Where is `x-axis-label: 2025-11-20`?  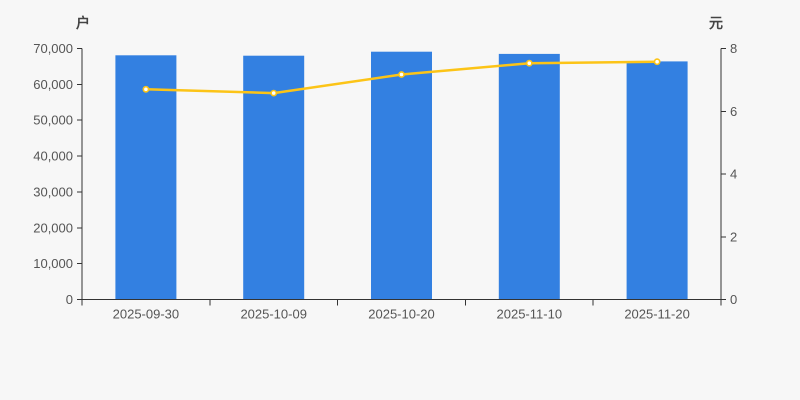 x-axis-label: 2025-11-20 is located at coordinates (657, 314).